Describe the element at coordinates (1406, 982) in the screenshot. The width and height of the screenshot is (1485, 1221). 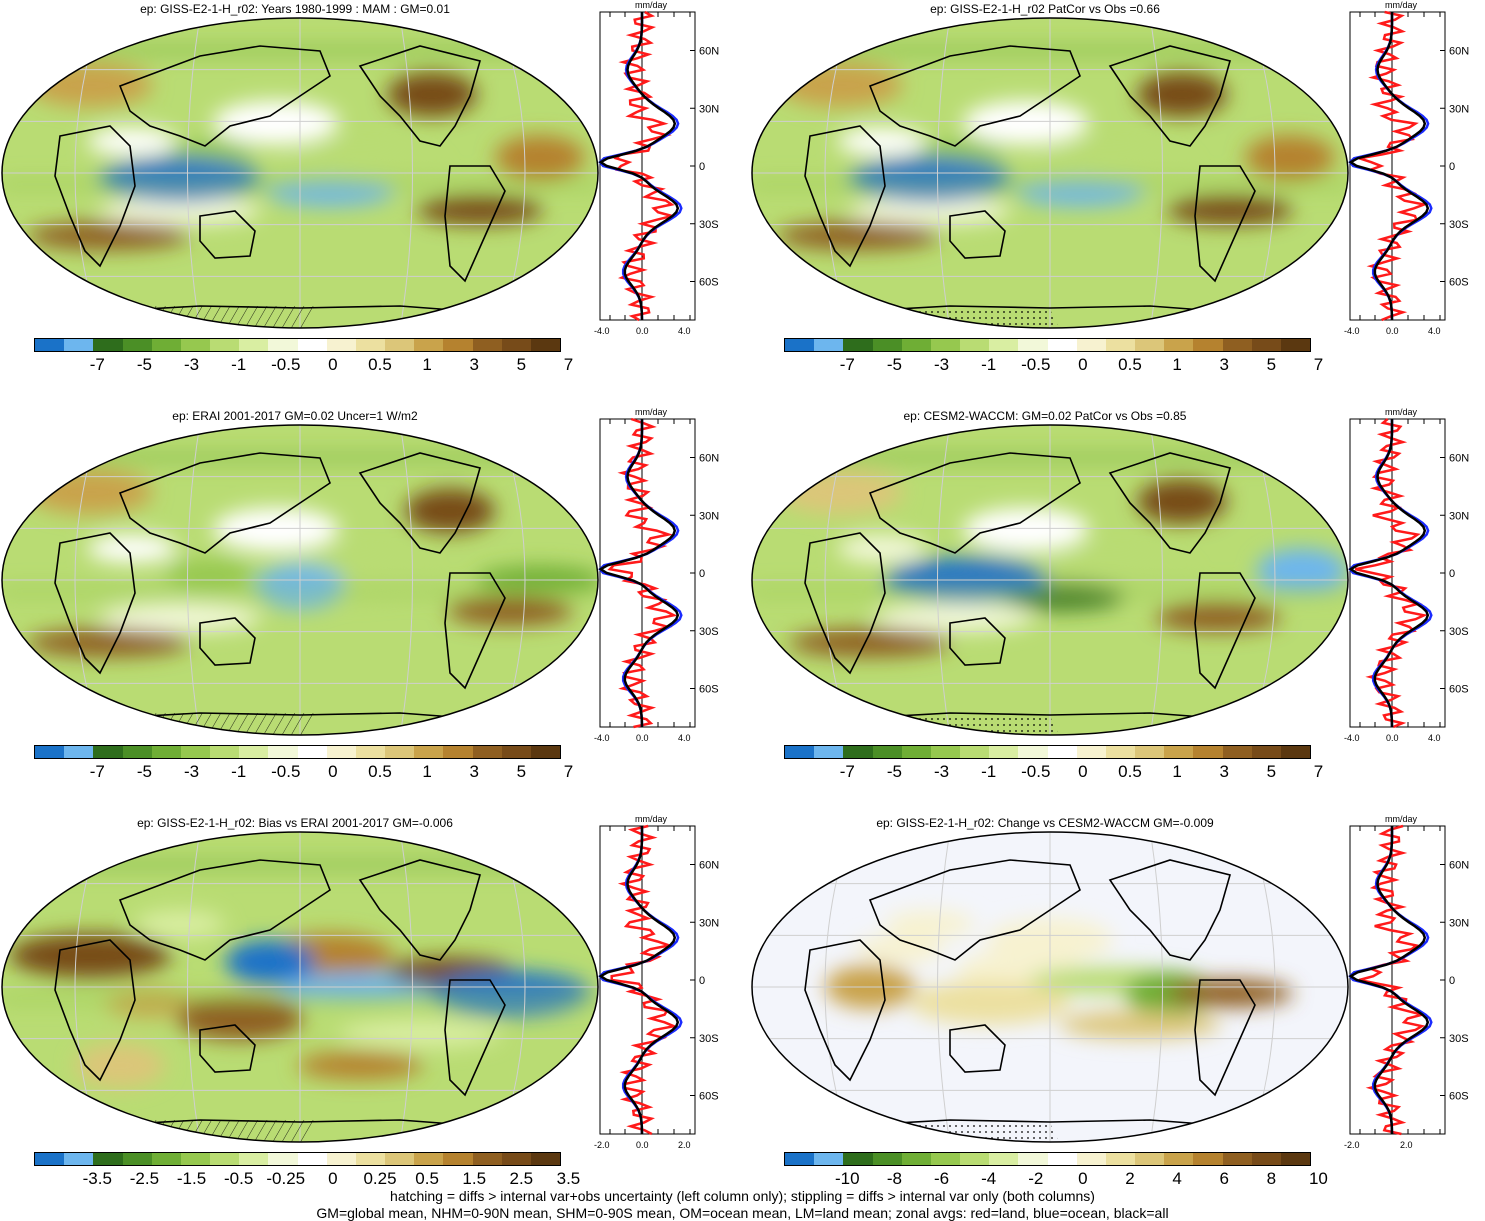
I see `zonal-average-plot: mm/day 60N 30N 0 30S 60S -2.0 2.0` at that location.